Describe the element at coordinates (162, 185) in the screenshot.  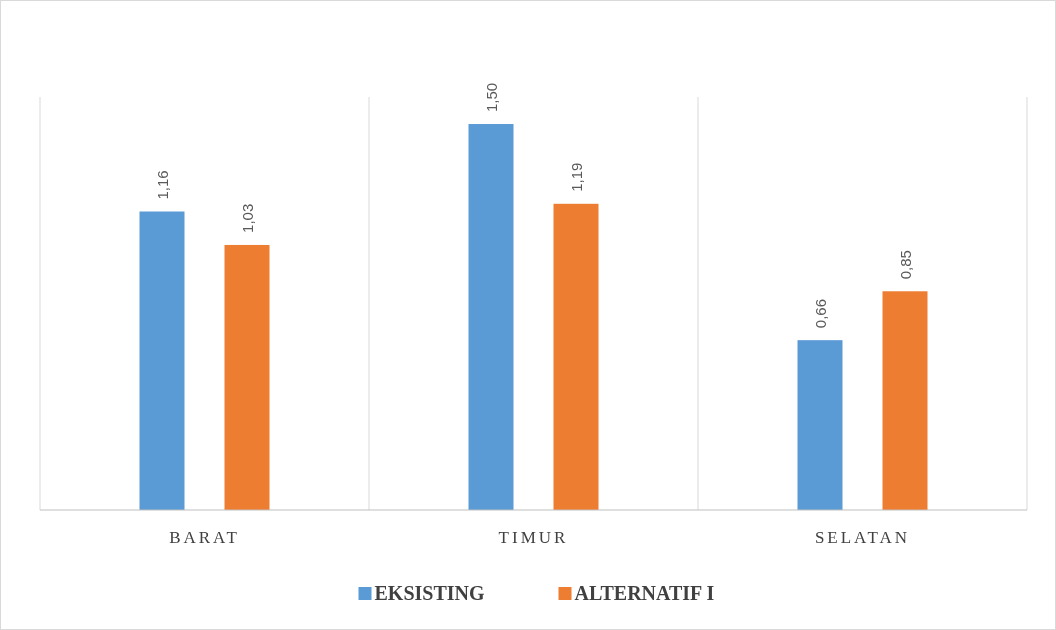
I see `data-label: 1,16` at that location.